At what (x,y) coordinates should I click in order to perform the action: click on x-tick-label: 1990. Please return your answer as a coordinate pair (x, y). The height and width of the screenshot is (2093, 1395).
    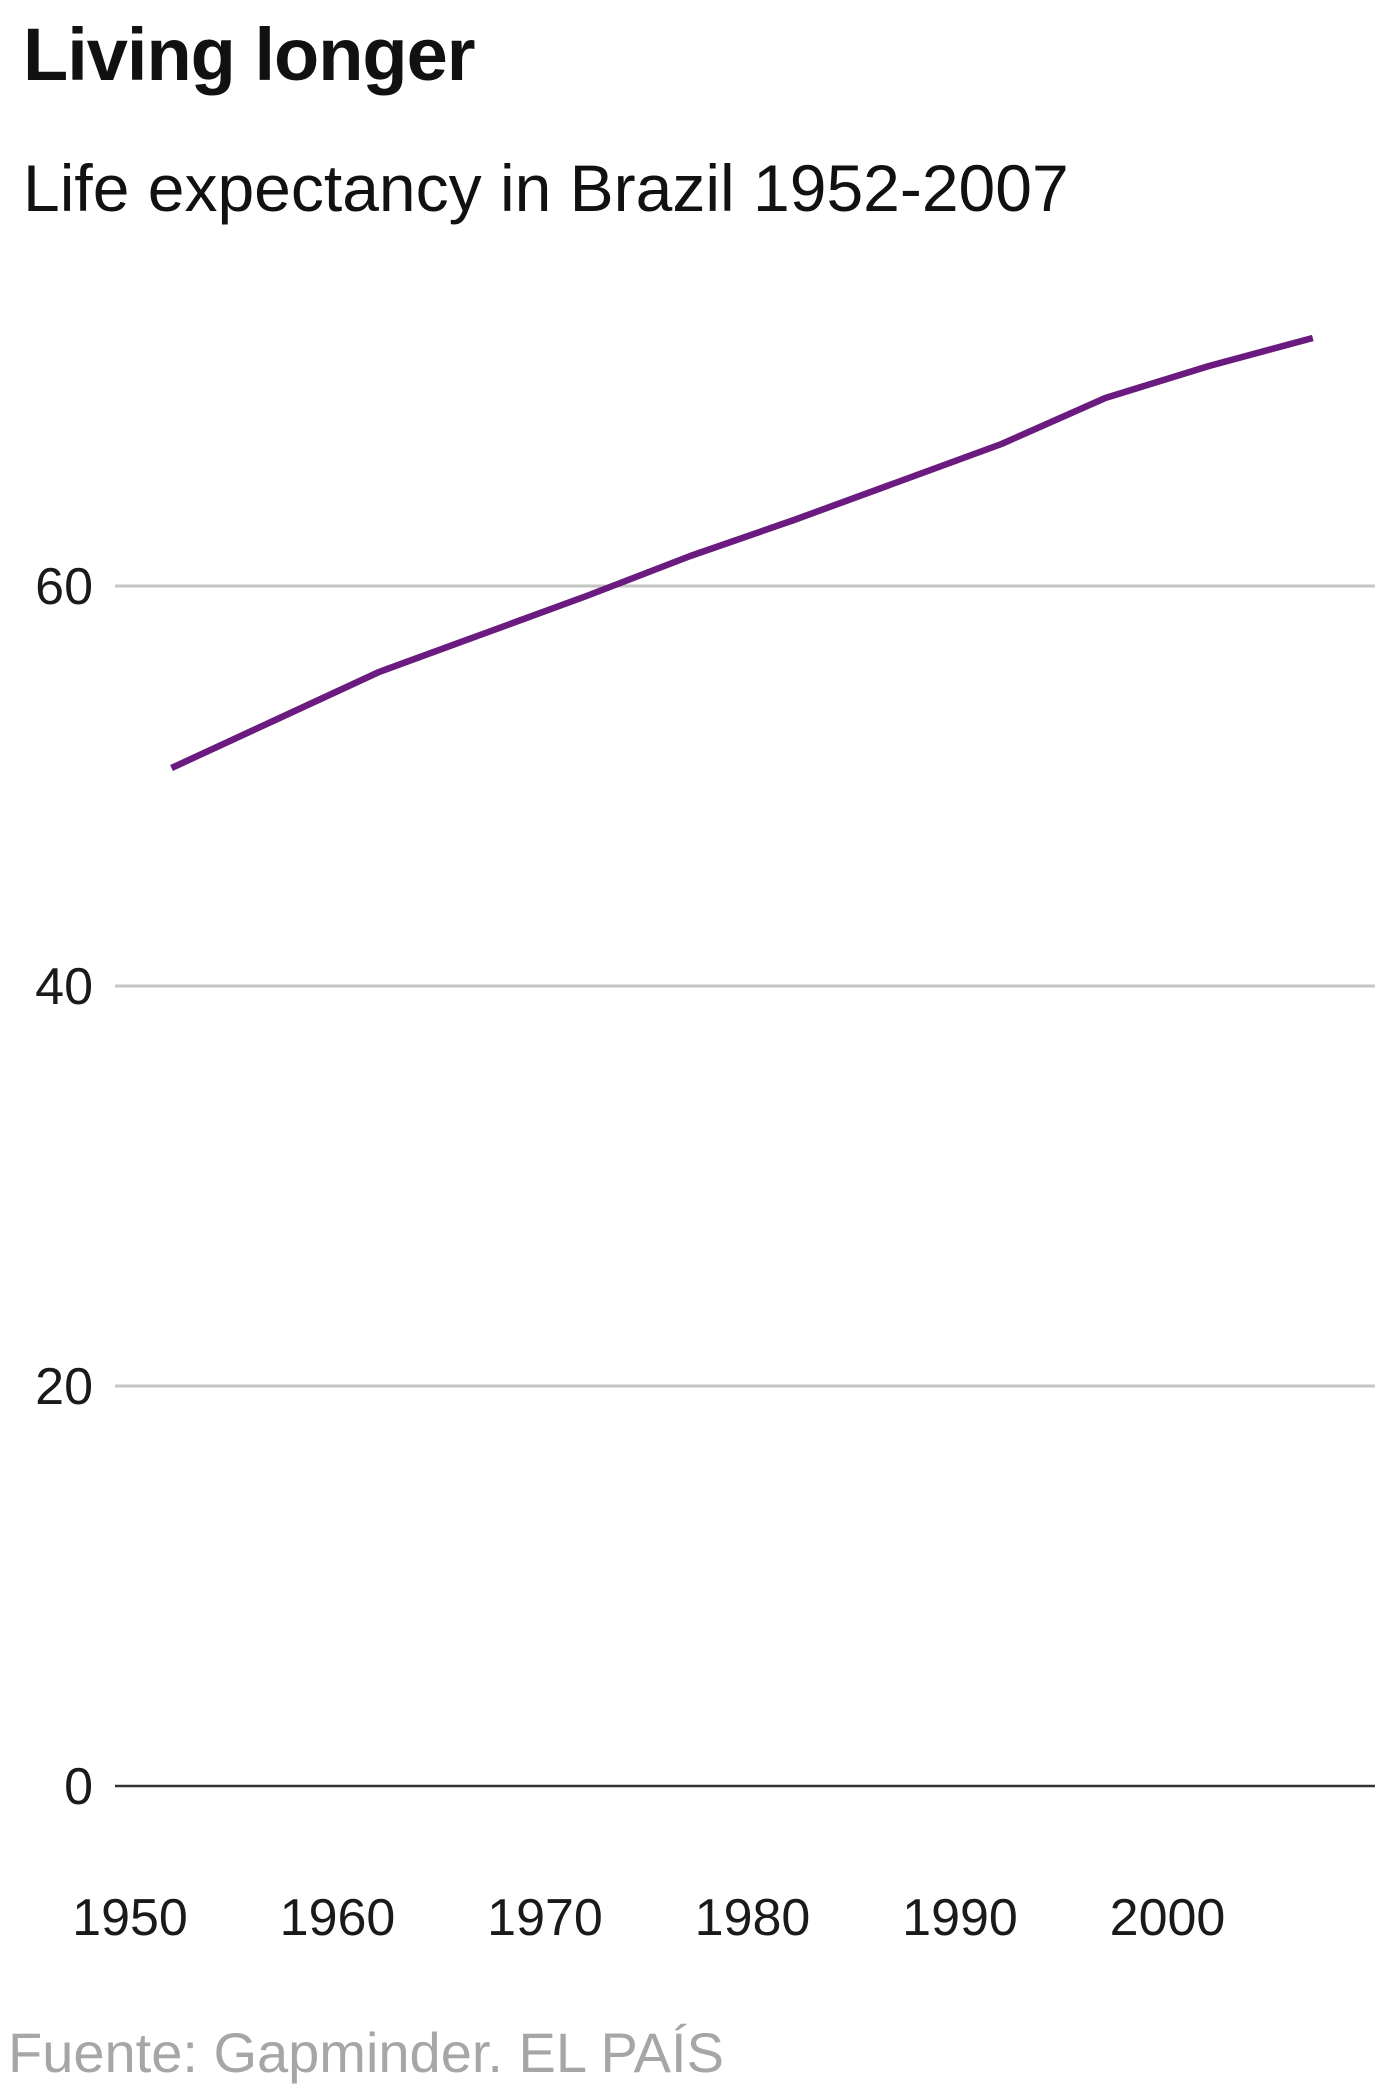
    Looking at the image, I should click on (960, 1918).